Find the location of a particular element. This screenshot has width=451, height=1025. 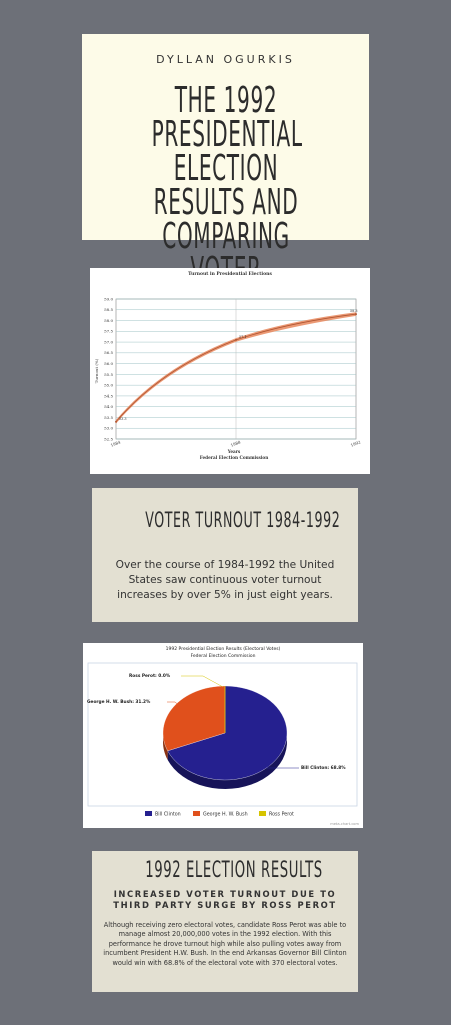

y-tick-label: 57.0 is located at coordinates (108, 341).